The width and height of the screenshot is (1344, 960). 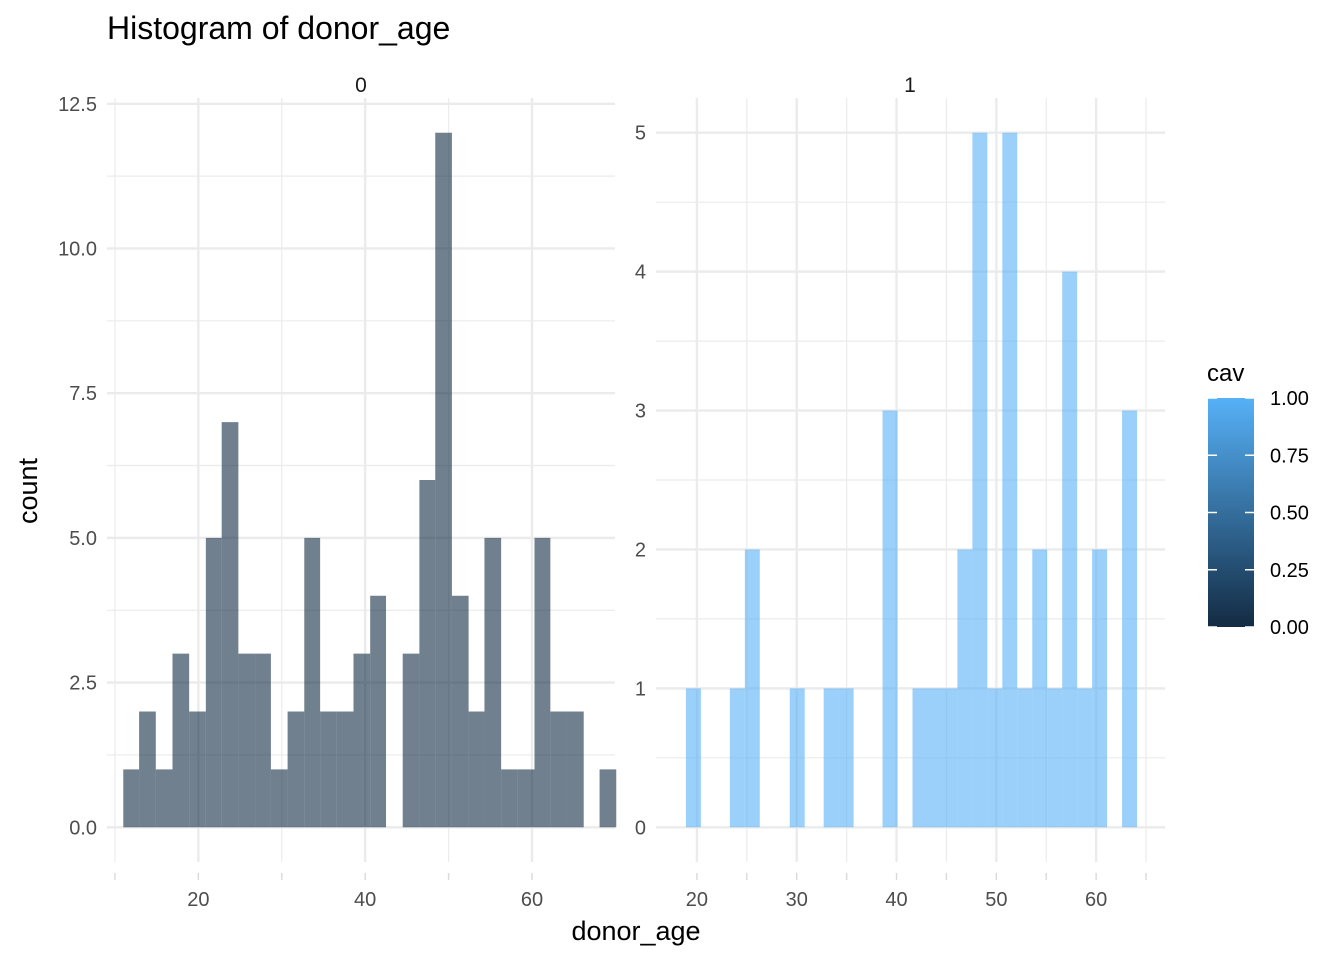 I want to click on legend-label: 1.00, so click(x=1289, y=399).